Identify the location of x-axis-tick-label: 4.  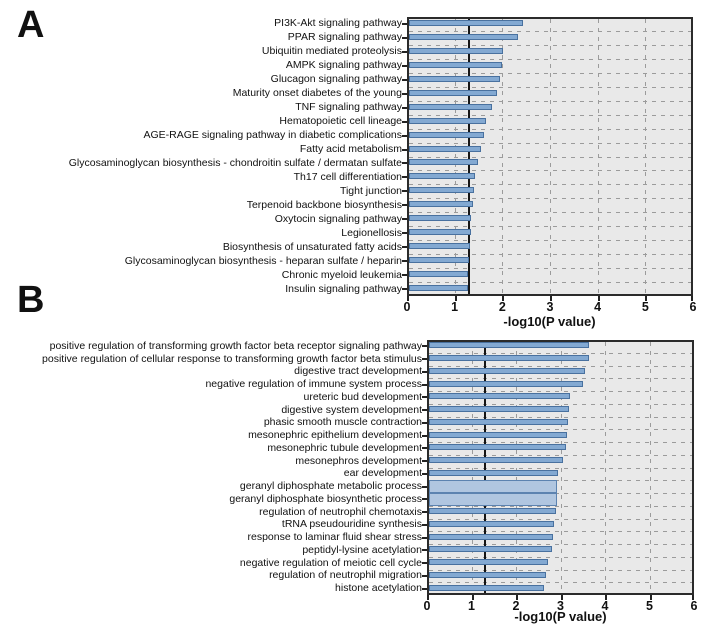
(598, 307).